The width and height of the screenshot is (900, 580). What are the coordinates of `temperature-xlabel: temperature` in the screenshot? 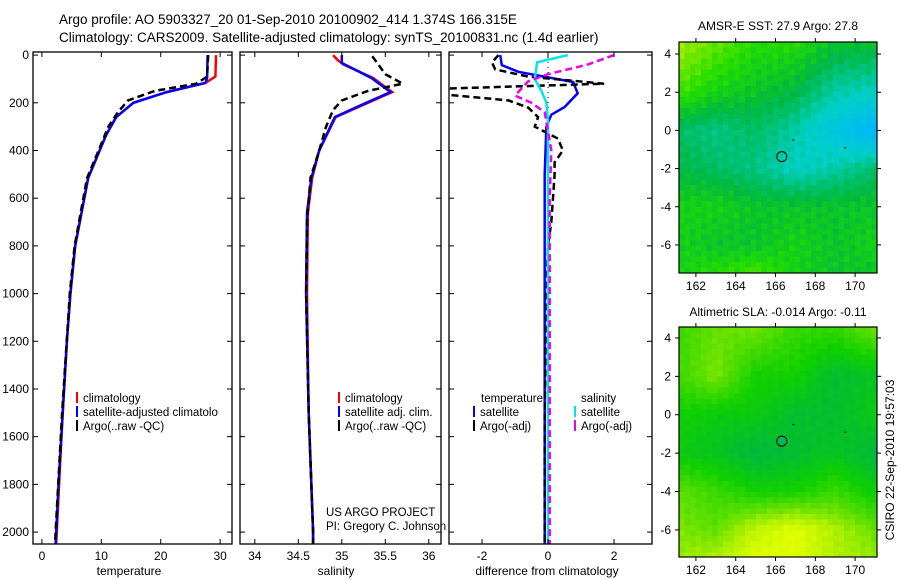 It's located at (129, 571).